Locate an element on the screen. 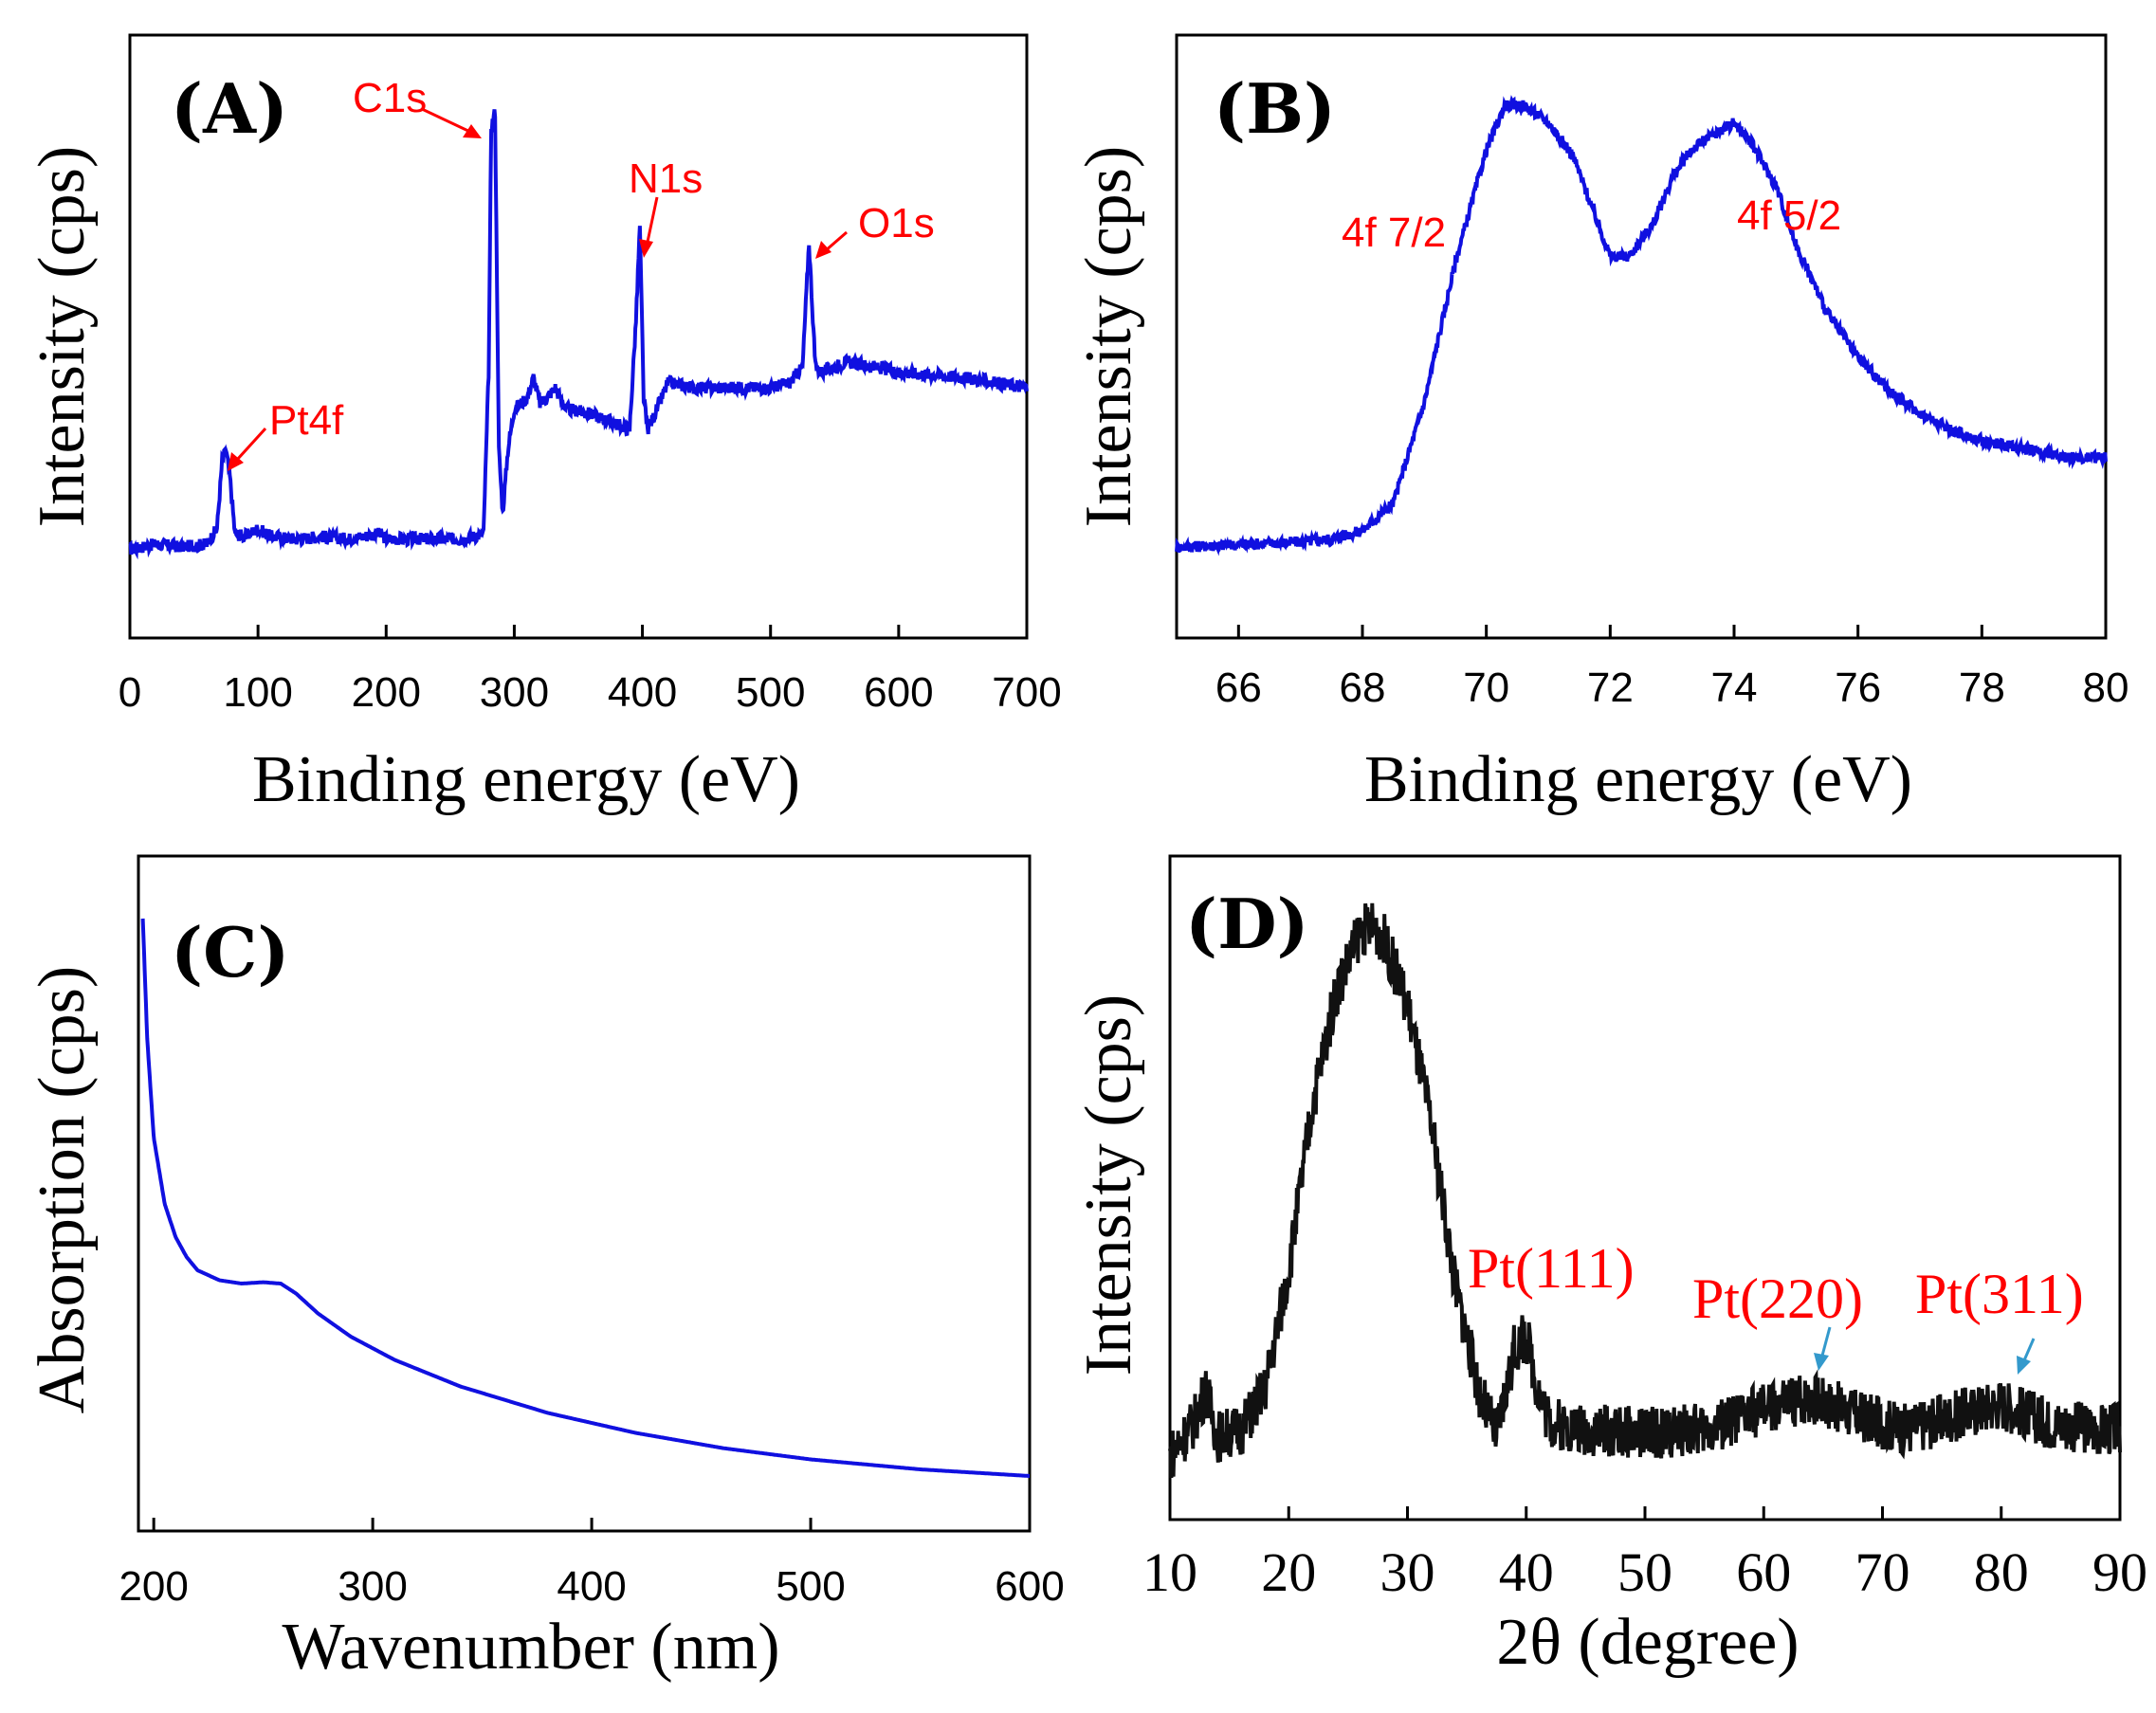 The image size is (2156, 1713). panel-c-xtick-label: 300 is located at coordinates (372, 1586).